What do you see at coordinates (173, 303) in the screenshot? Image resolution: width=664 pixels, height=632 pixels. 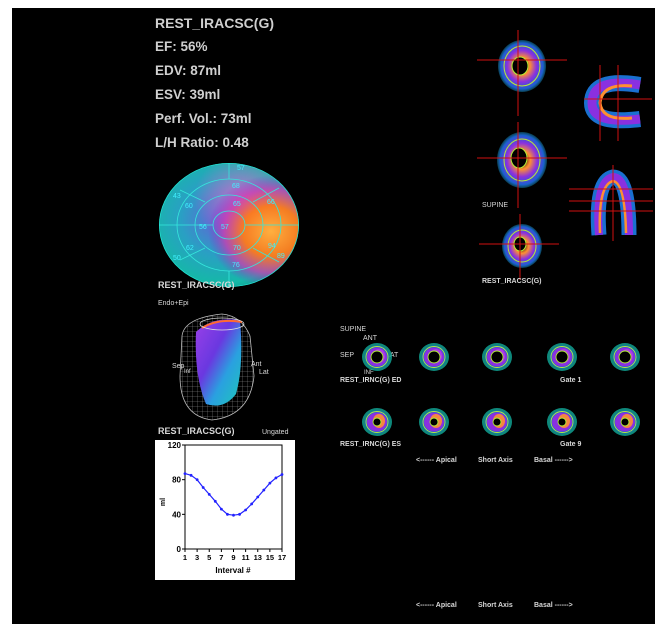 I see `surface-mode-label: Endo+Epi` at bounding box center [173, 303].